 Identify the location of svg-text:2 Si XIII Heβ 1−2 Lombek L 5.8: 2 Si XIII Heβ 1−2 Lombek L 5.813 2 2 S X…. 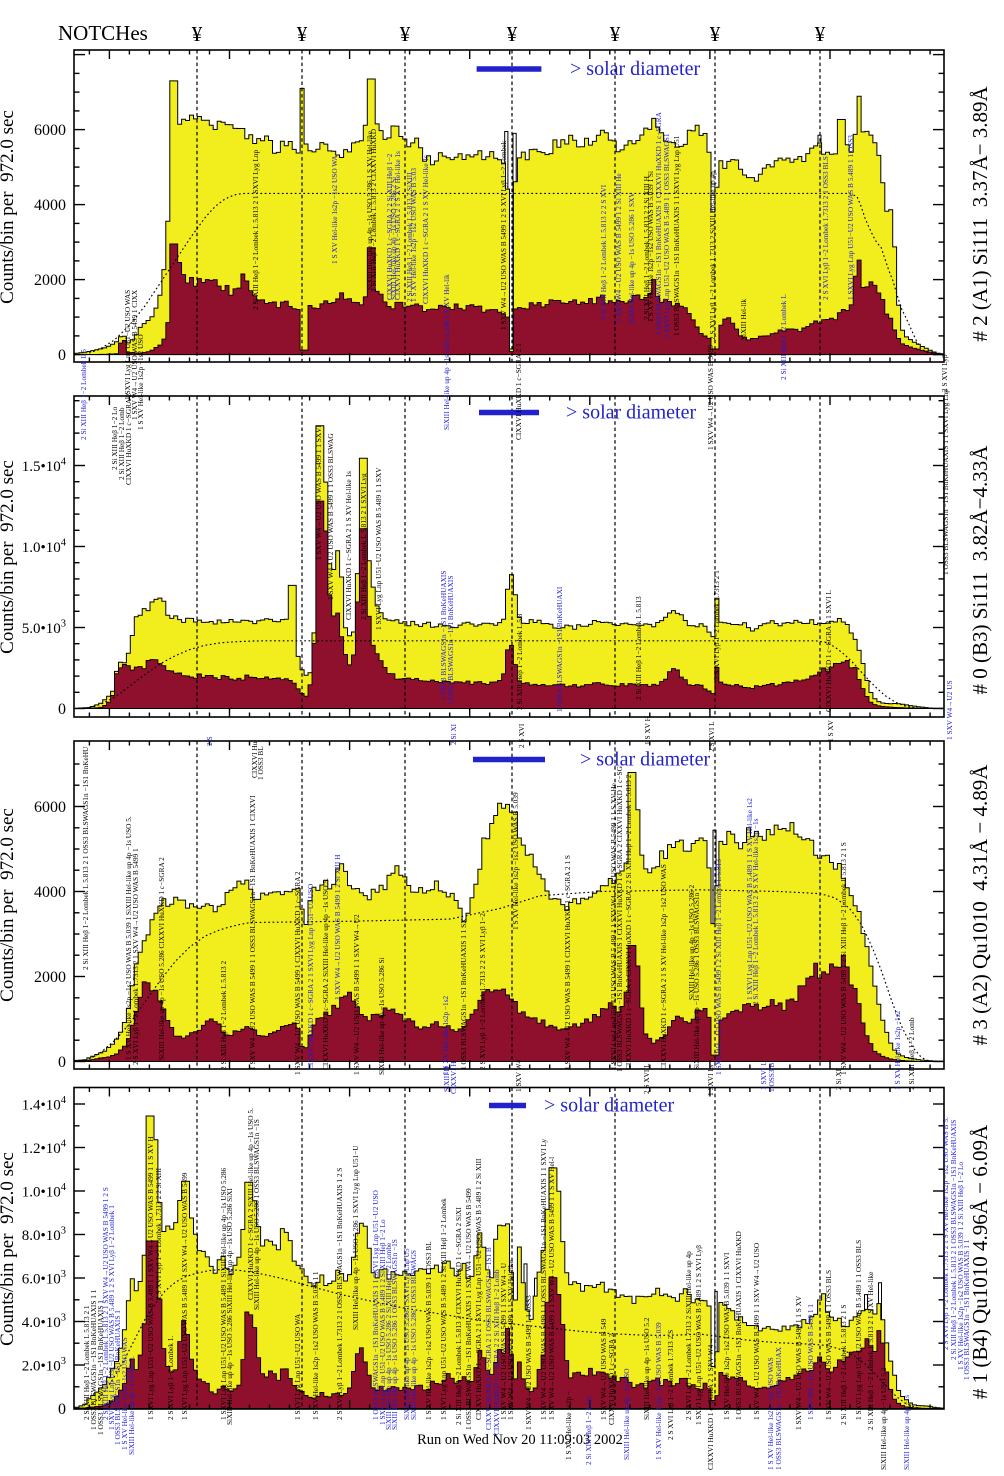
(603, 252).